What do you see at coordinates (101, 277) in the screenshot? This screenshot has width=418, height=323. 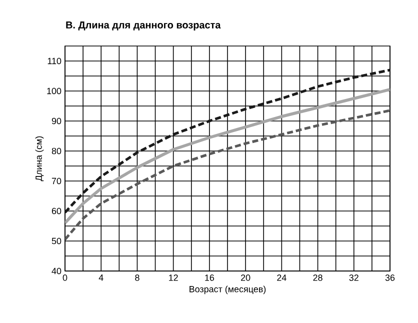 I see `x-tick-label: 4` at bounding box center [101, 277].